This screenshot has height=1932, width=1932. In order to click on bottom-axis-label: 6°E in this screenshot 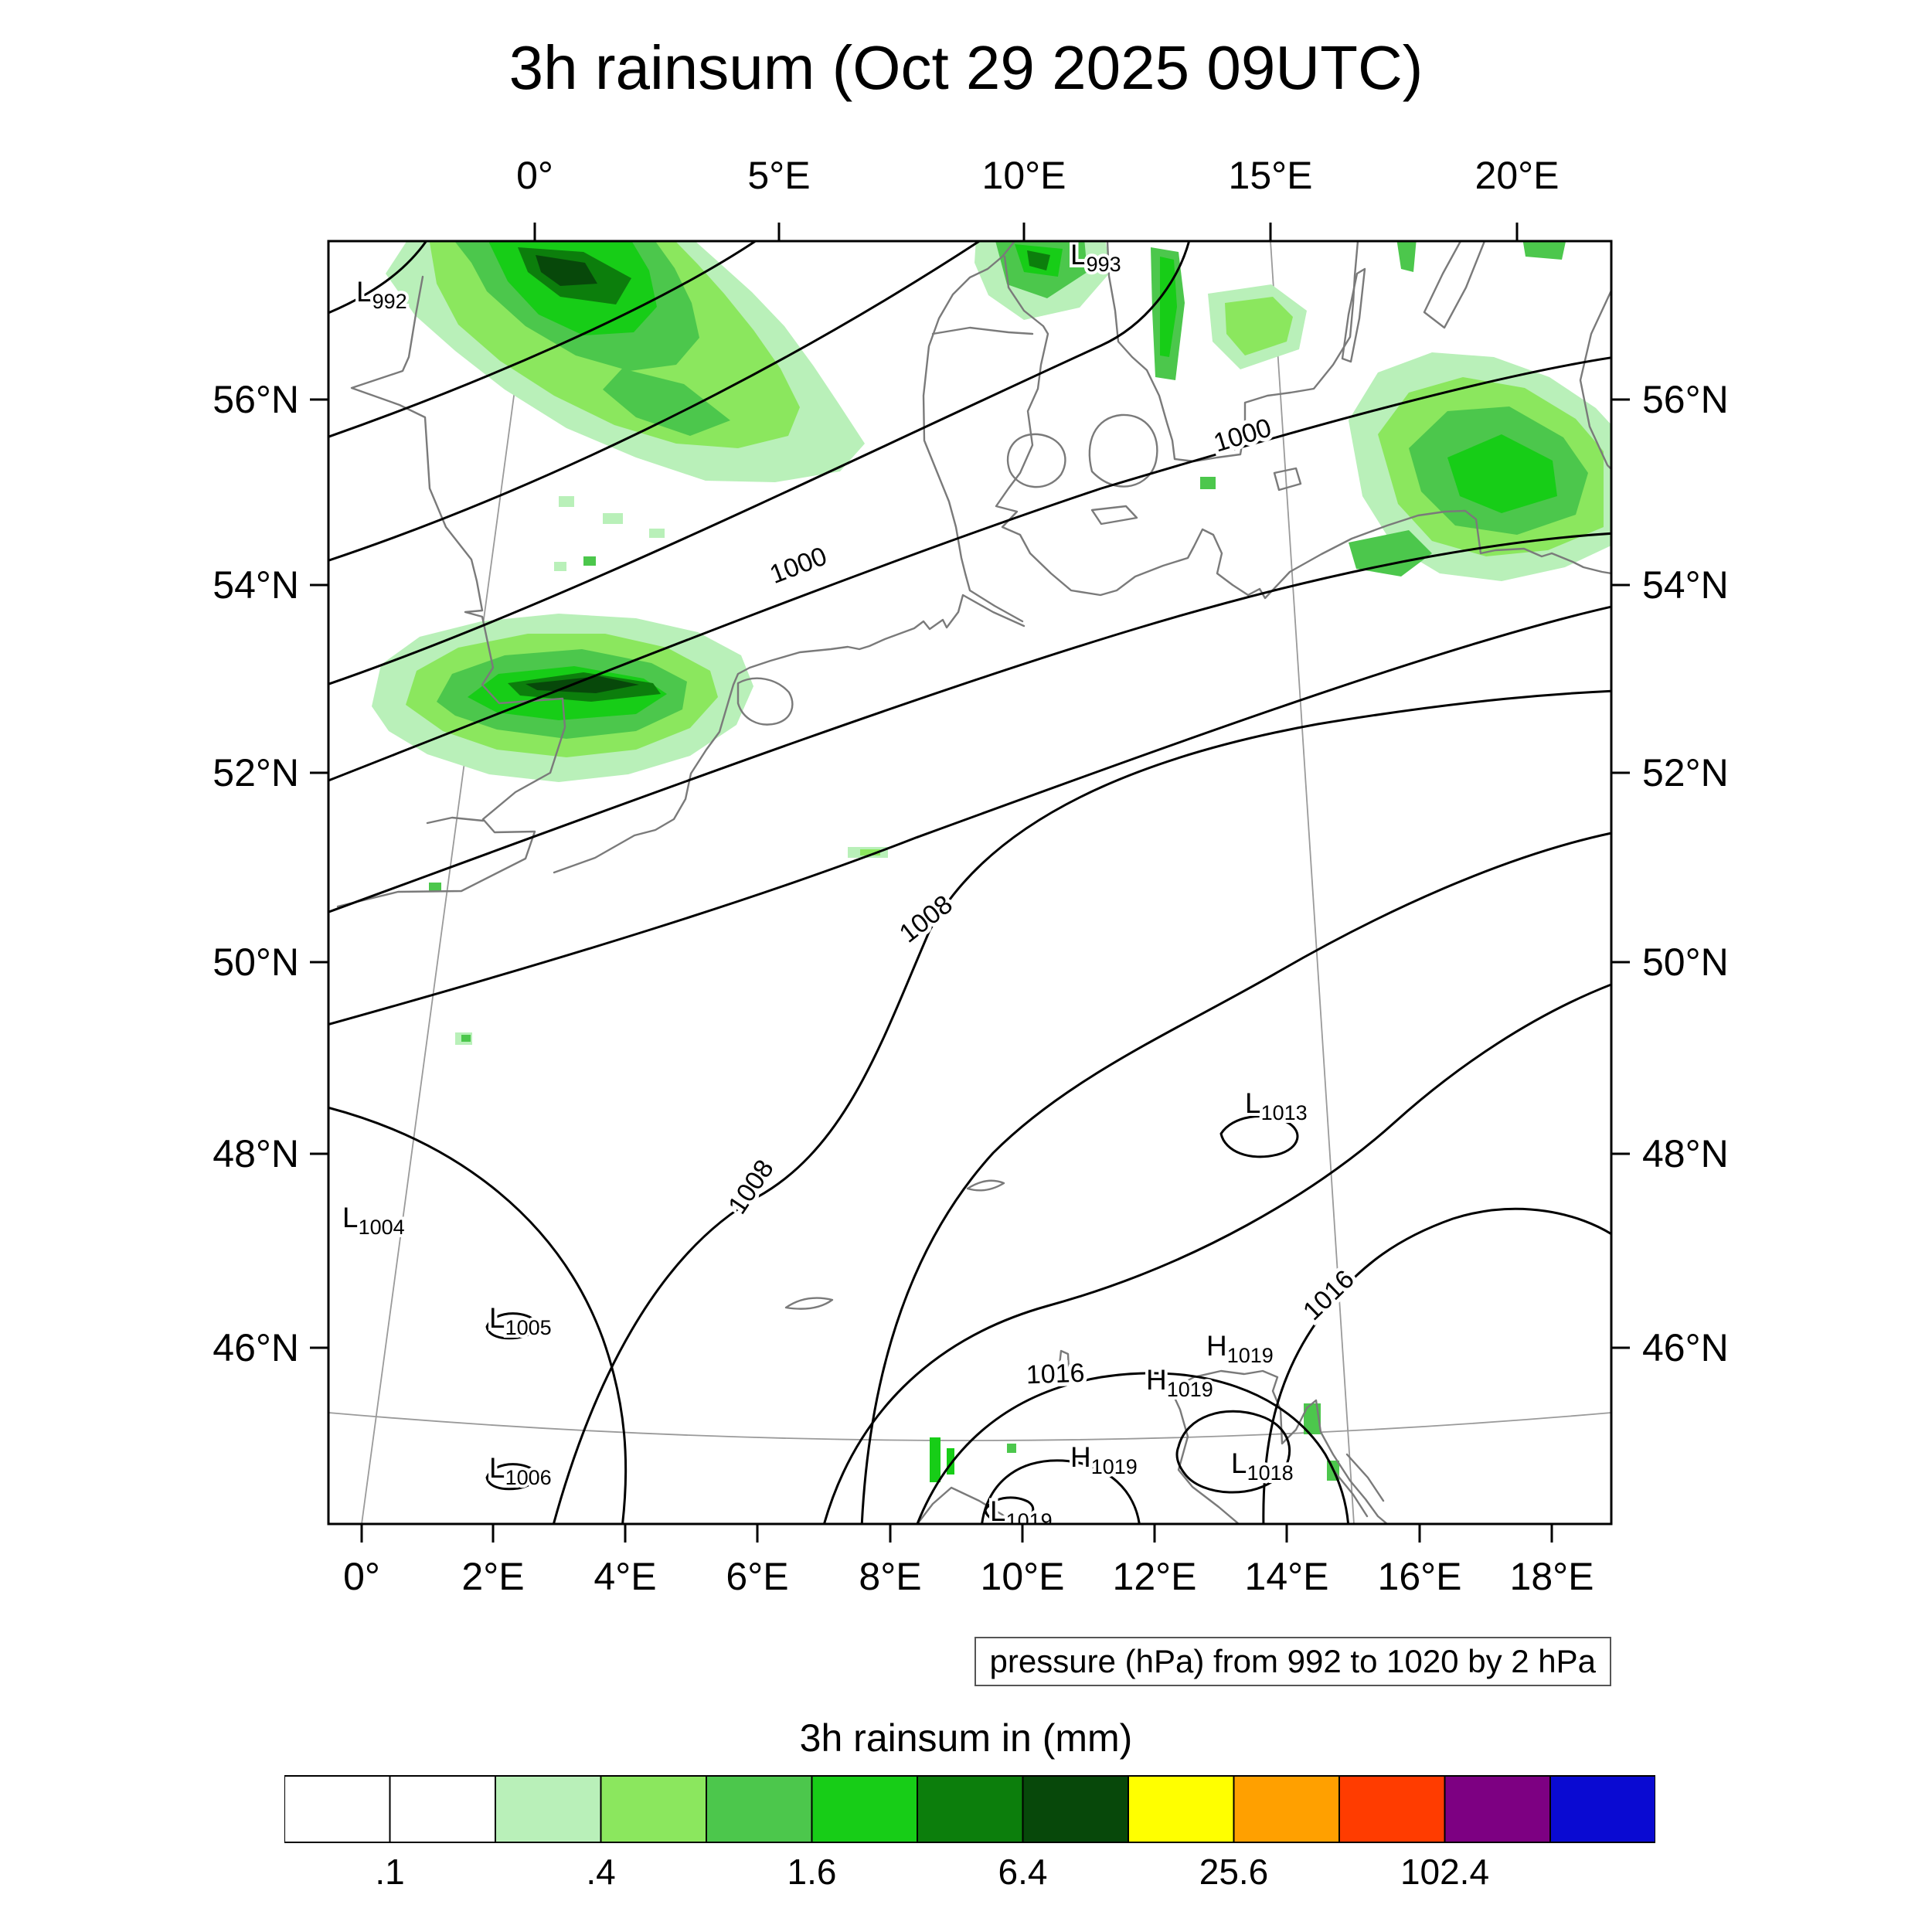, I will do `click(757, 1576)`.